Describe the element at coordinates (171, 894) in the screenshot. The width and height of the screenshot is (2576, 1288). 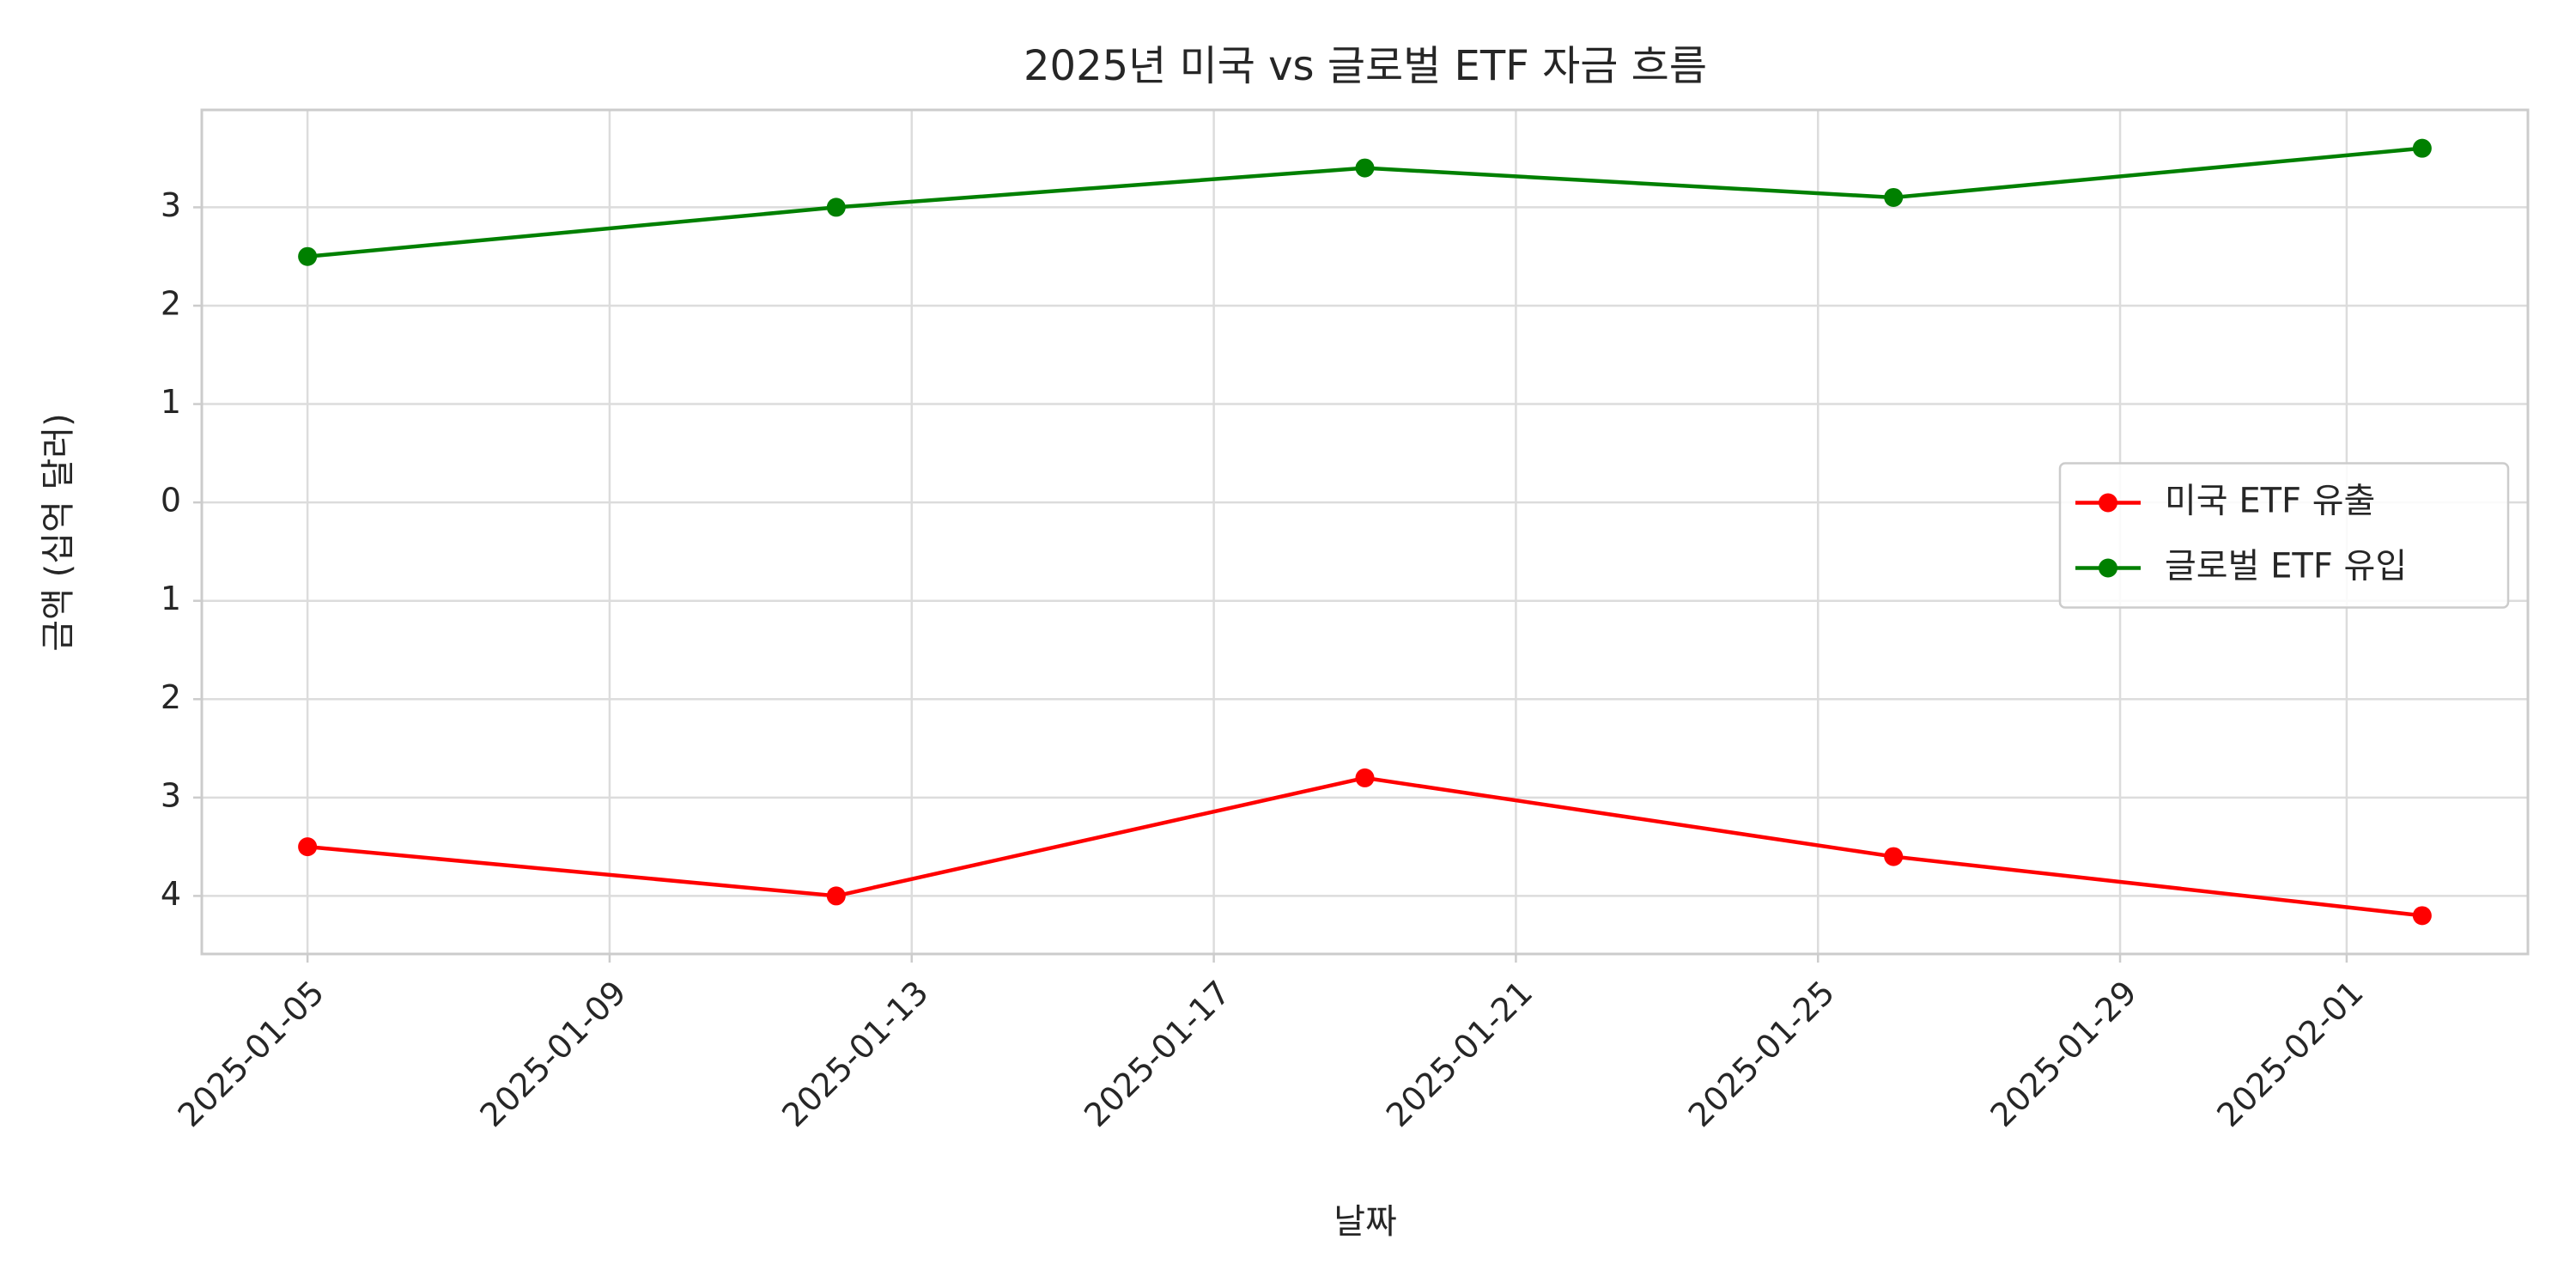
I see `y-tick-label: 4` at that location.